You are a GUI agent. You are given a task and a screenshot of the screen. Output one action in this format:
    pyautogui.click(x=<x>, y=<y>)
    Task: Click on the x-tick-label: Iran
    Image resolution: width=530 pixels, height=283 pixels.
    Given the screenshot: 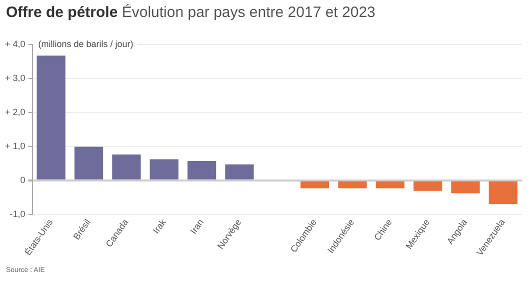 What is the action you would take?
    pyautogui.click(x=197, y=226)
    